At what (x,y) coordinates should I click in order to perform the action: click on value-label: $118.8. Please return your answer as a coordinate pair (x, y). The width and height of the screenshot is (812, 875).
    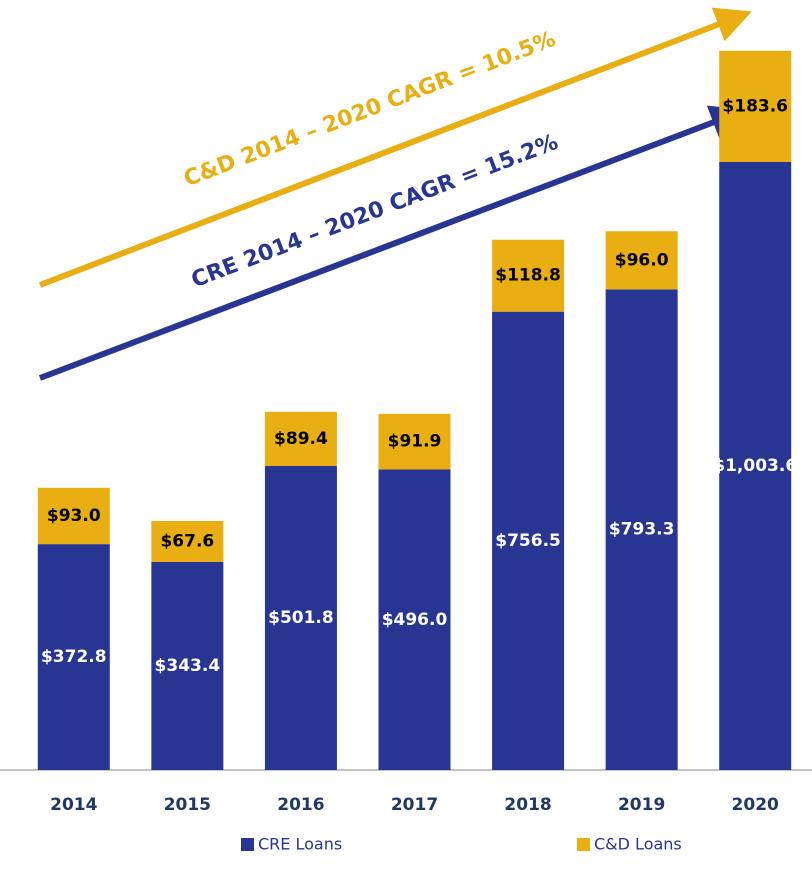
    Looking at the image, I should click on (528, 276).